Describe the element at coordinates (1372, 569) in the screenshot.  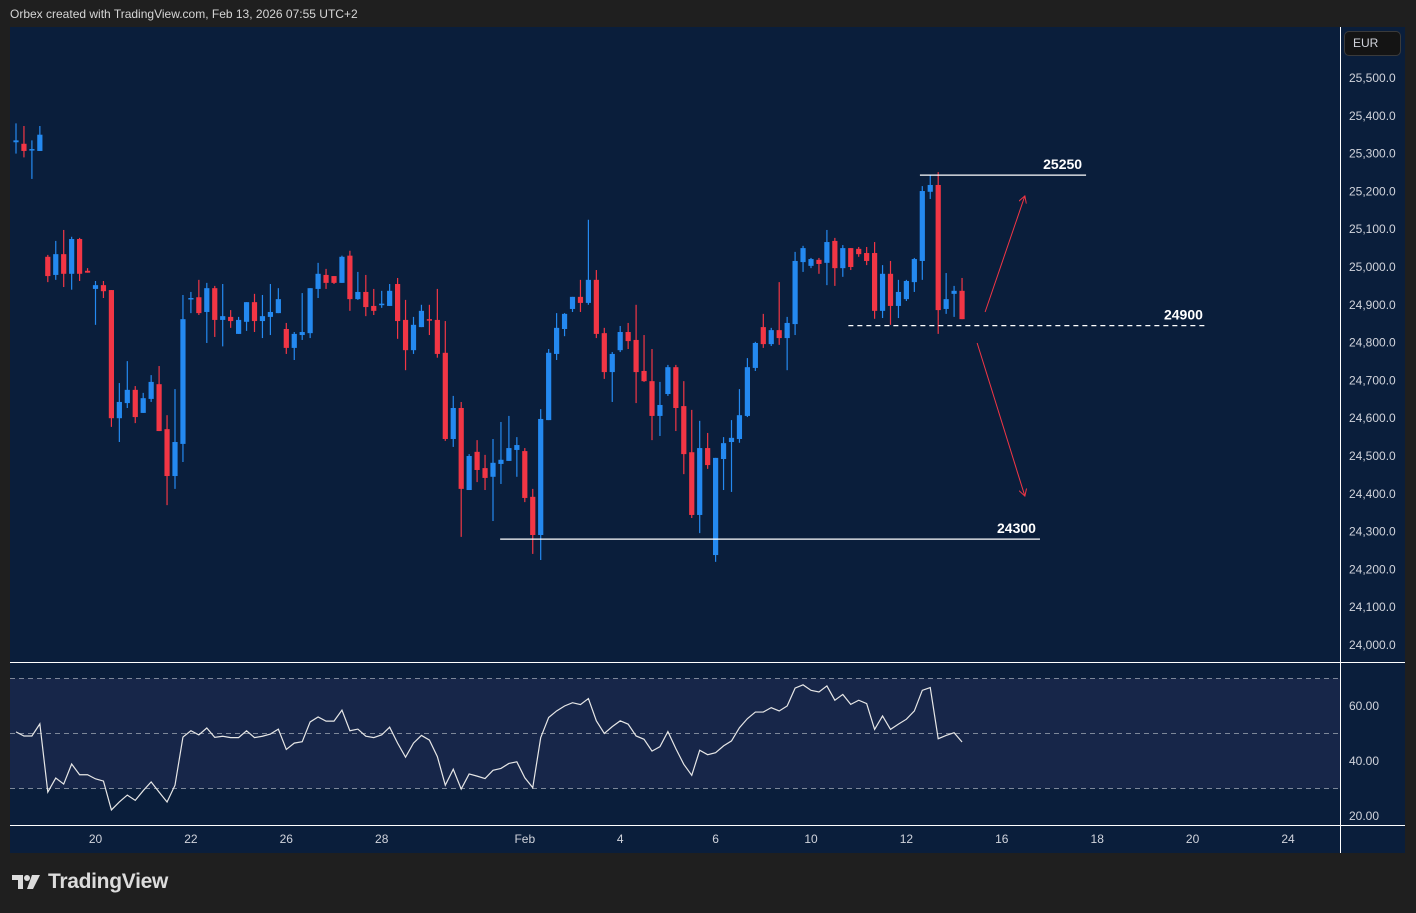
I see `price-tick-label: 24,200.0` at that location.